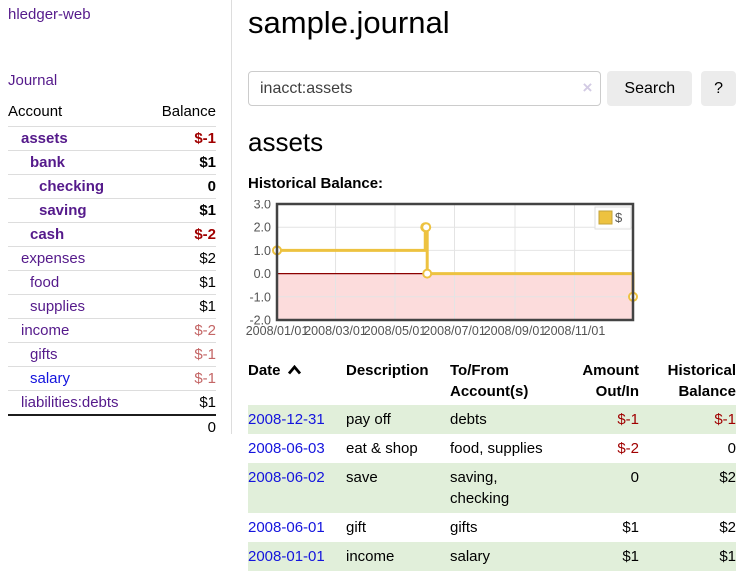 This screenshot has height=582, width=742. Describe the element at coordinates (70, 402) in the screenshot. I see `account-link-liabilities-debts: liabilities:debts` at that location.